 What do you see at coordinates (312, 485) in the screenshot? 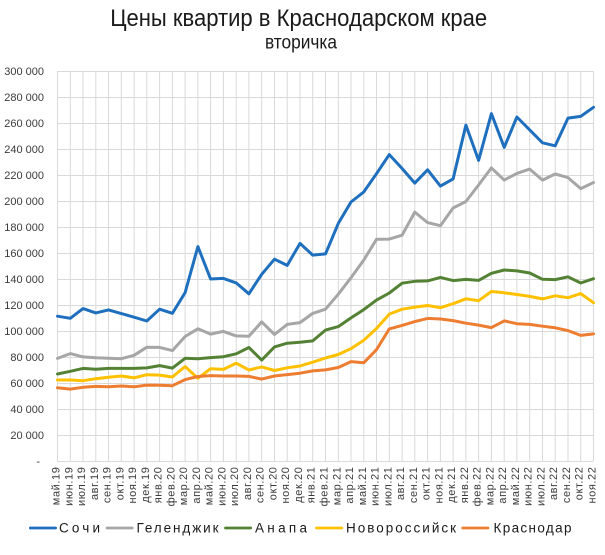
I see `svg-text: янв.21` at bounding box center [312, 485].